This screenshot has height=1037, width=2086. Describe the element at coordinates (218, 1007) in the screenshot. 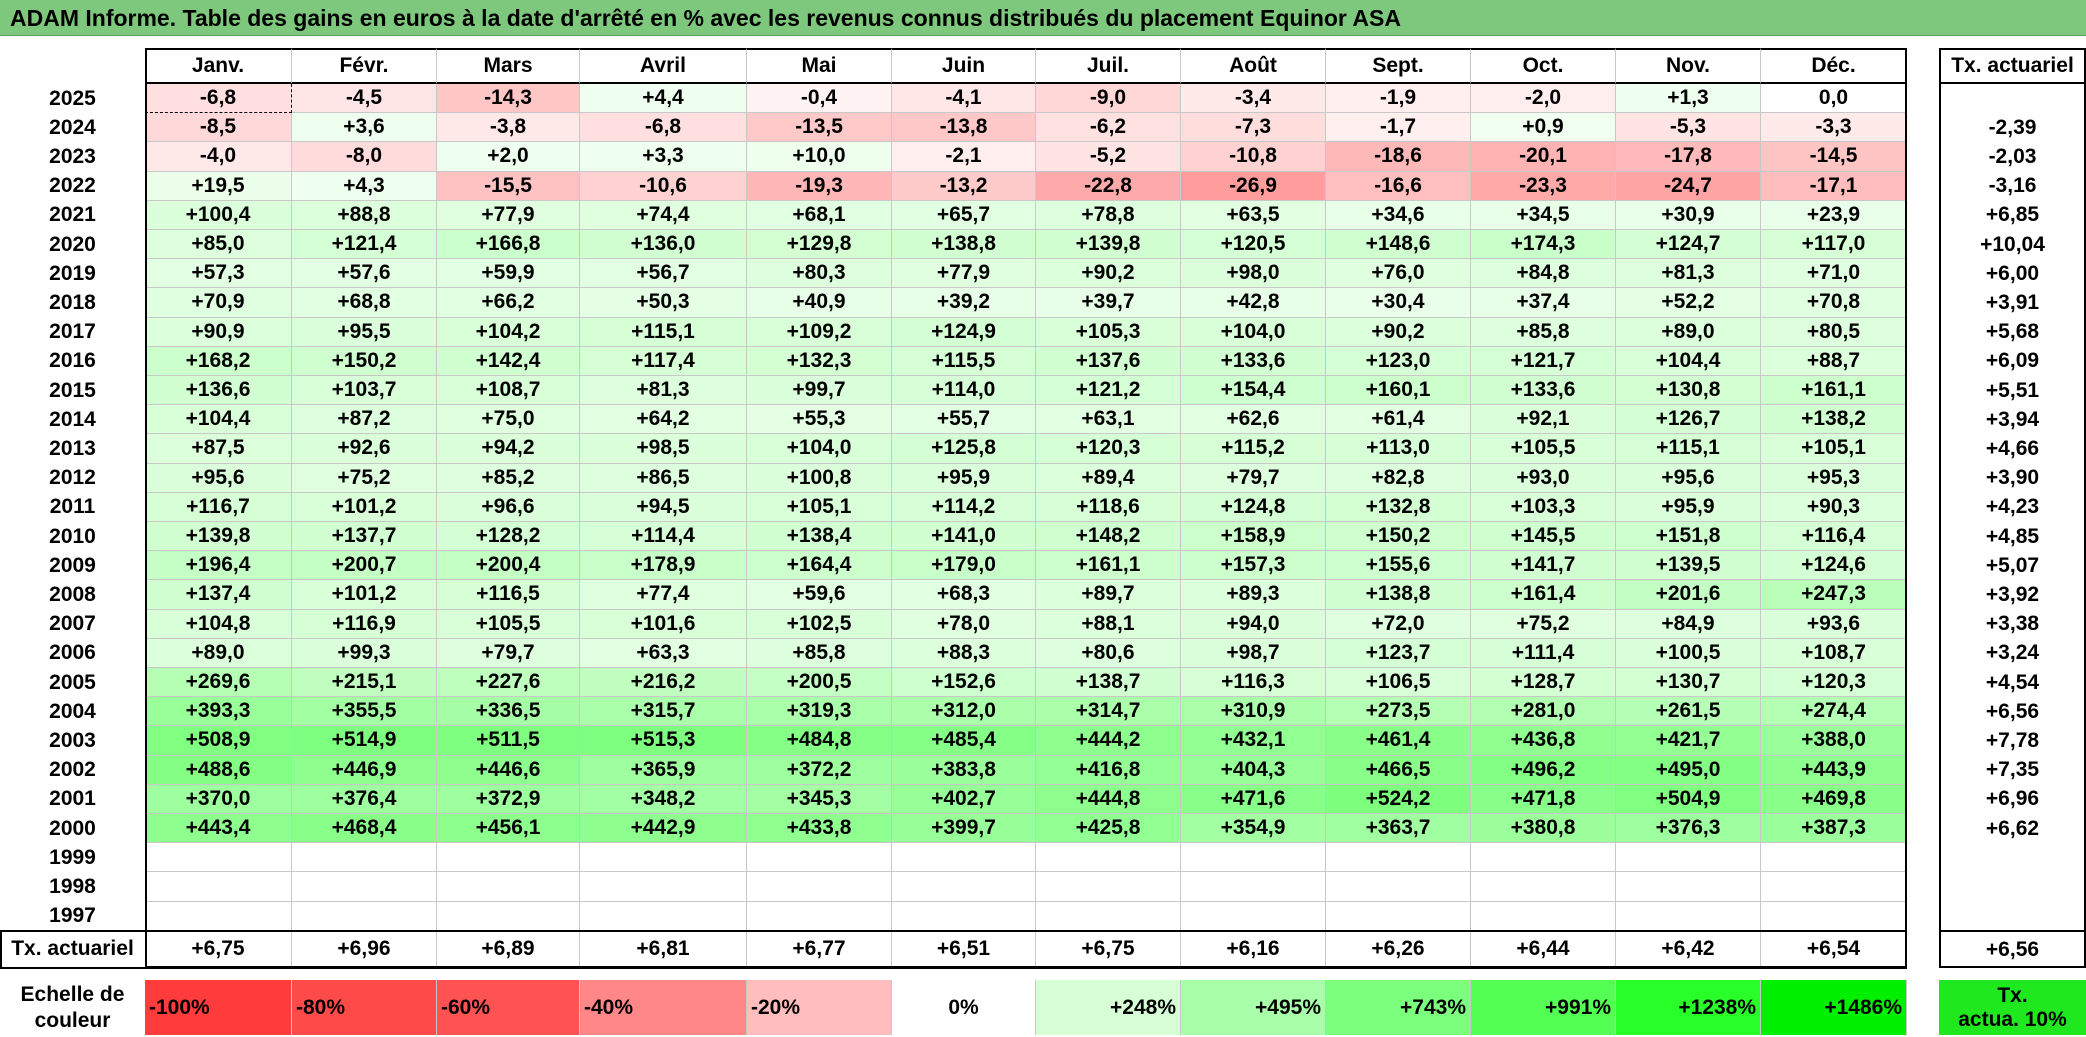

I see `legend-swatch: -100%` at that location.